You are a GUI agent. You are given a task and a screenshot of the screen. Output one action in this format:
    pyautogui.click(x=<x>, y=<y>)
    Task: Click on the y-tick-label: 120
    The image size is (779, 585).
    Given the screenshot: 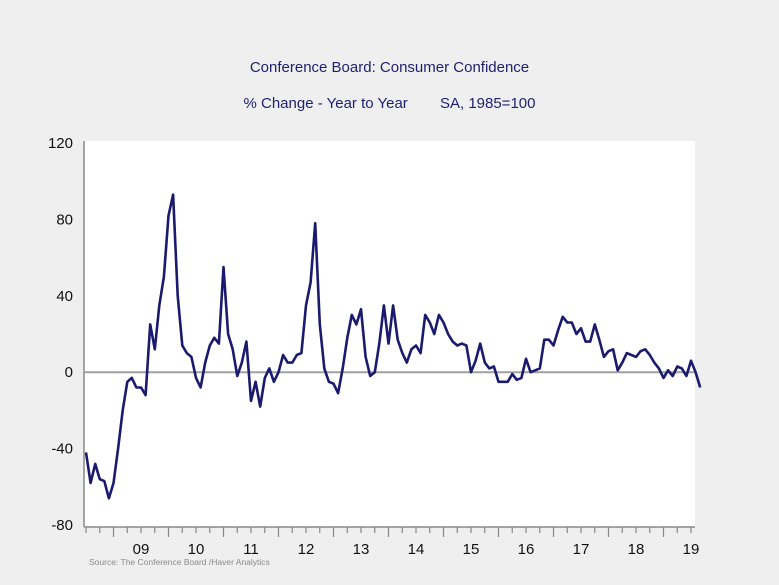 What is the action you would take?
    pyautogui.click(x=60, y=143)
    